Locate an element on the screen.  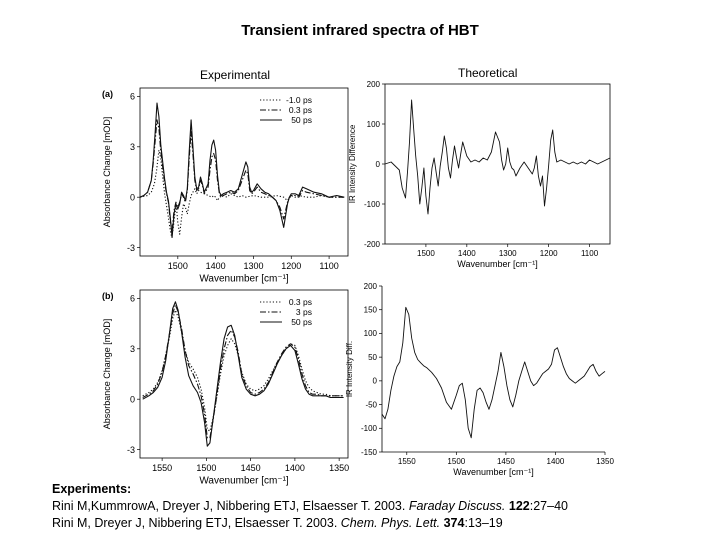
reference-1-journal: Faraday Discuss. is located at coordinates (457, 506).